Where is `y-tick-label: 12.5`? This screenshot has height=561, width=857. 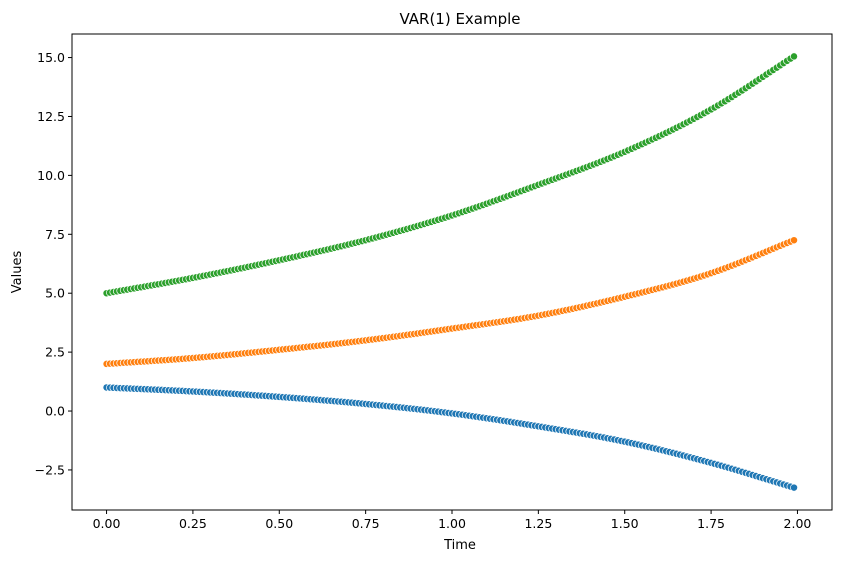
y-tick-label: 12.5 is located at coordinates (51, 116).